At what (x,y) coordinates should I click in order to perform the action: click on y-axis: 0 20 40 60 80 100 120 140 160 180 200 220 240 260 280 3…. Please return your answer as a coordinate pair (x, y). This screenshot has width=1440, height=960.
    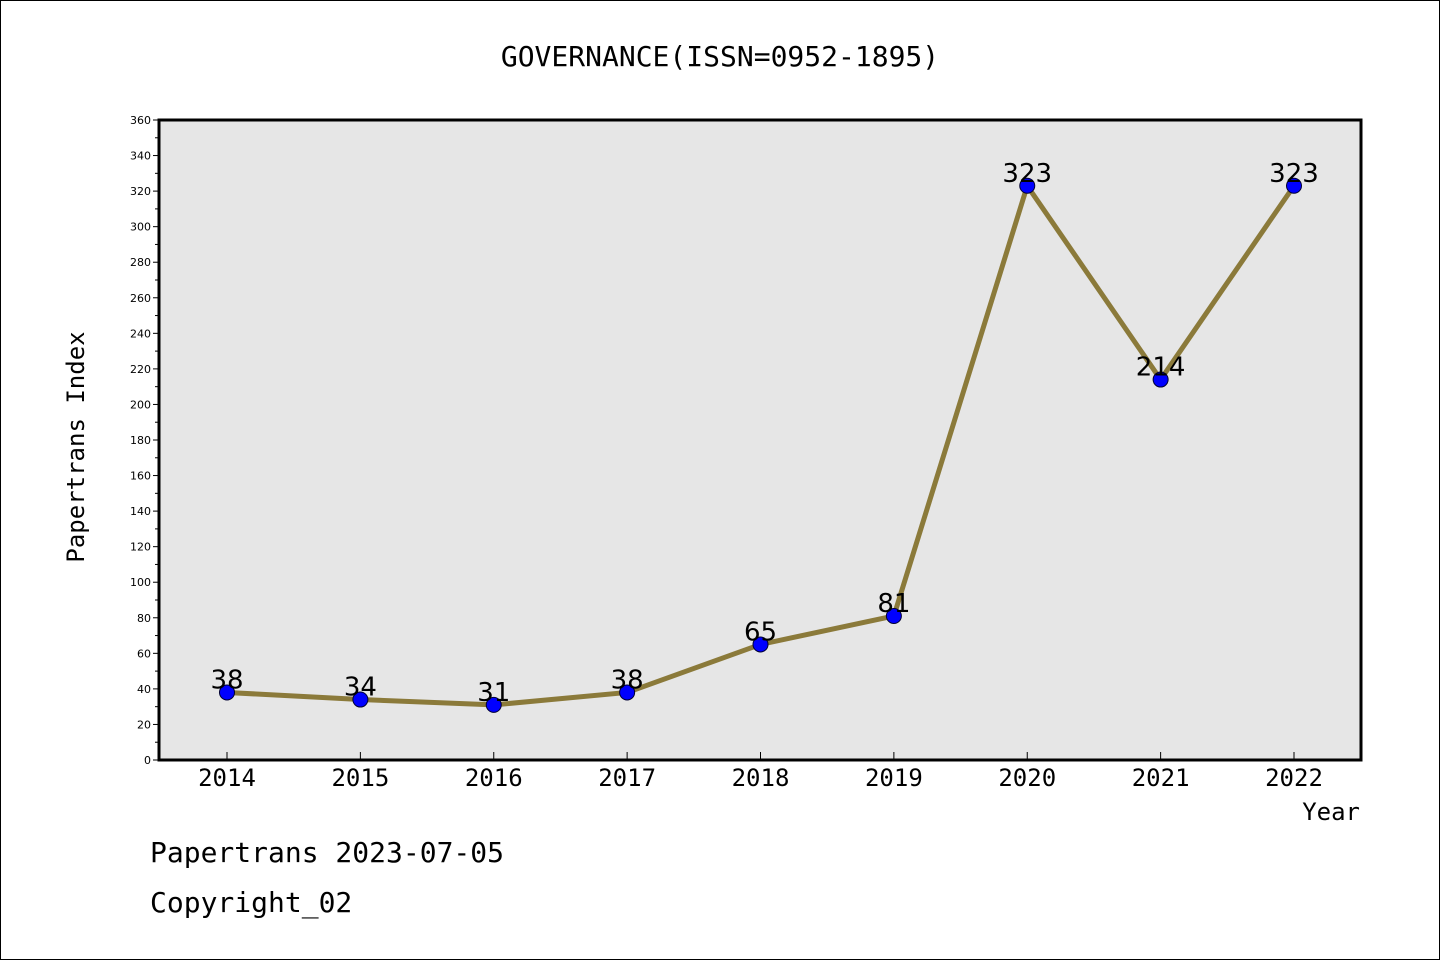
    Looking at the image, I should click on (144, 440).